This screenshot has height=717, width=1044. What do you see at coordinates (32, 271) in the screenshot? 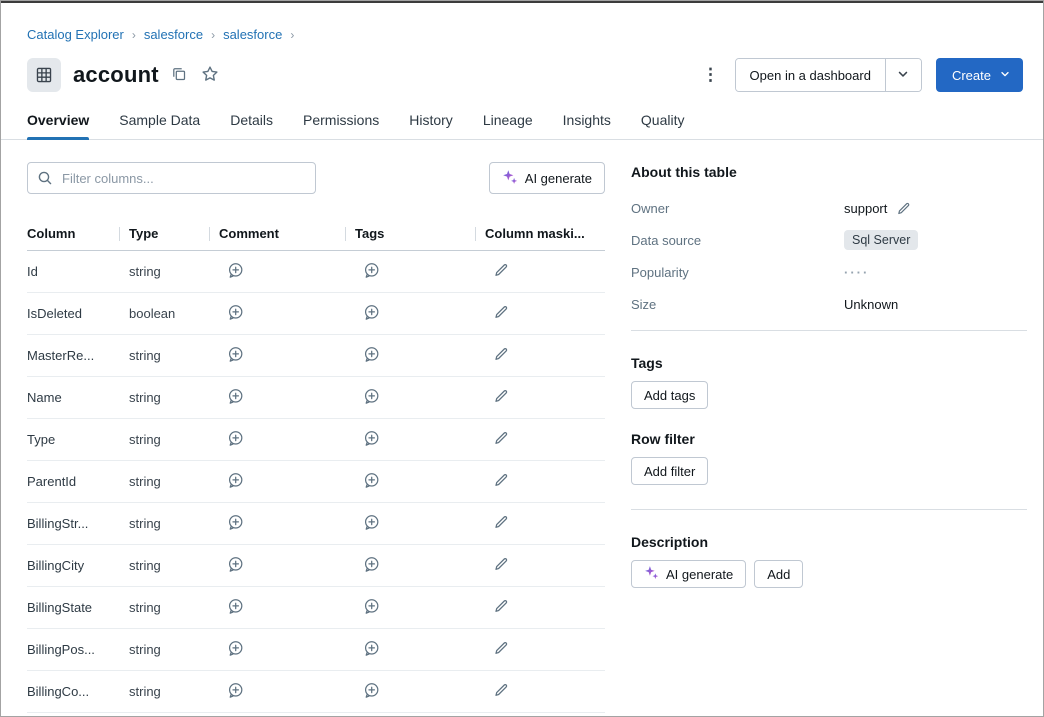
I see `column-name: Id` at bounding box center [32, 271].